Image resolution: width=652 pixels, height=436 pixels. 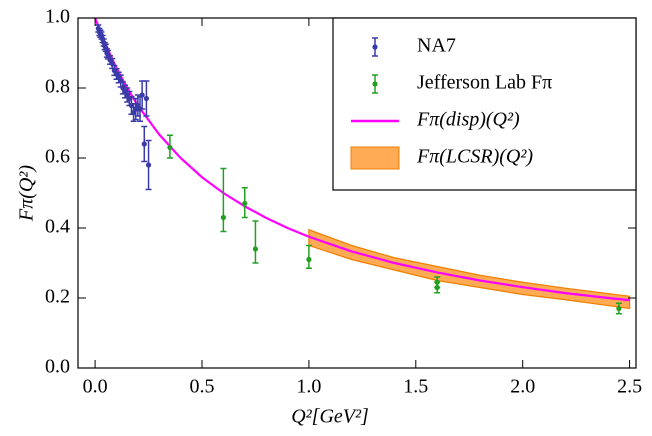 What do you see at coordinates (629, 387) in the screenshot?
I see `x-tick-label: 2.5` at bounding box center [629, 387].